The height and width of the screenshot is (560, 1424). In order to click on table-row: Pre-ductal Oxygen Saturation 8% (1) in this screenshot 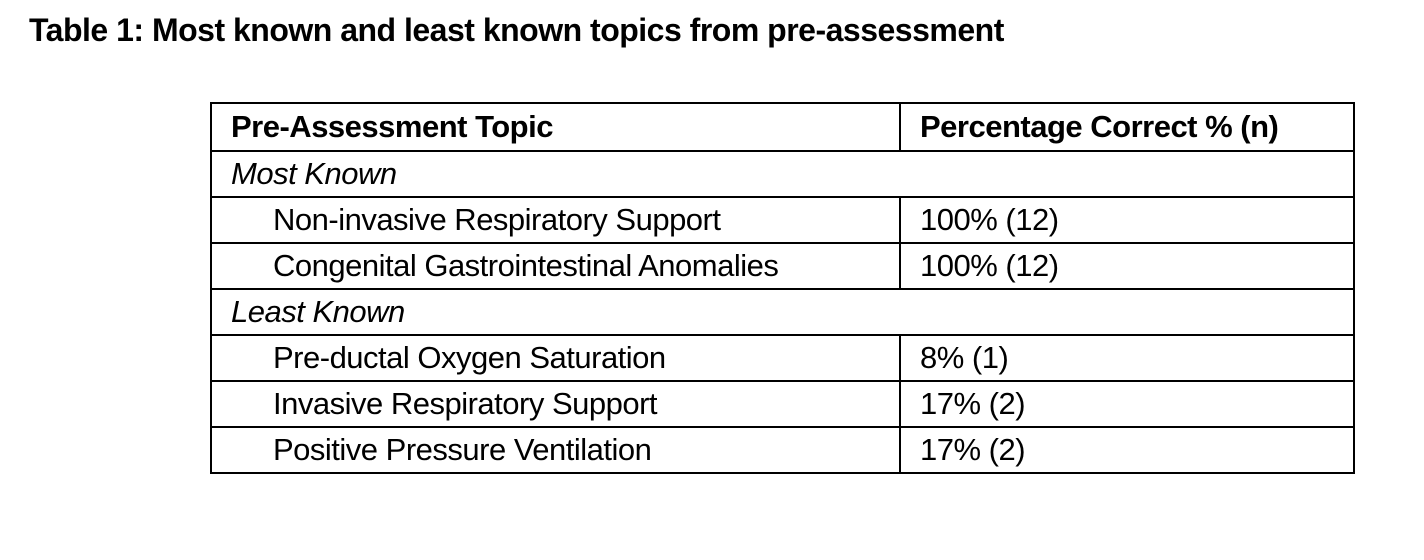, I will do `click(782, 358)`.